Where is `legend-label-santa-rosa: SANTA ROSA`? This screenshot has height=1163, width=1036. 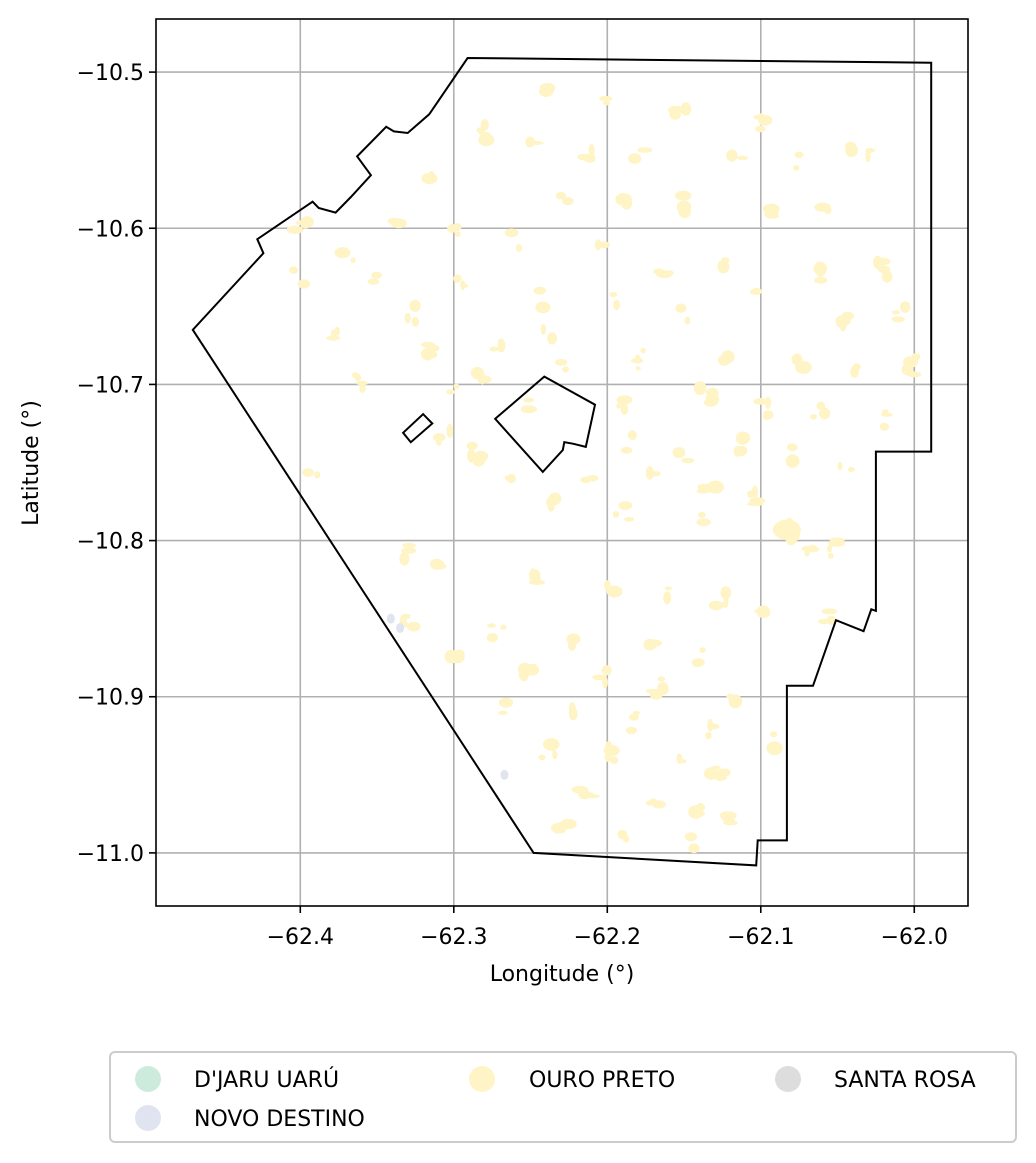 legend-label-santa-rosa: SANTA ROSA is located at coordinates (905, 1080).